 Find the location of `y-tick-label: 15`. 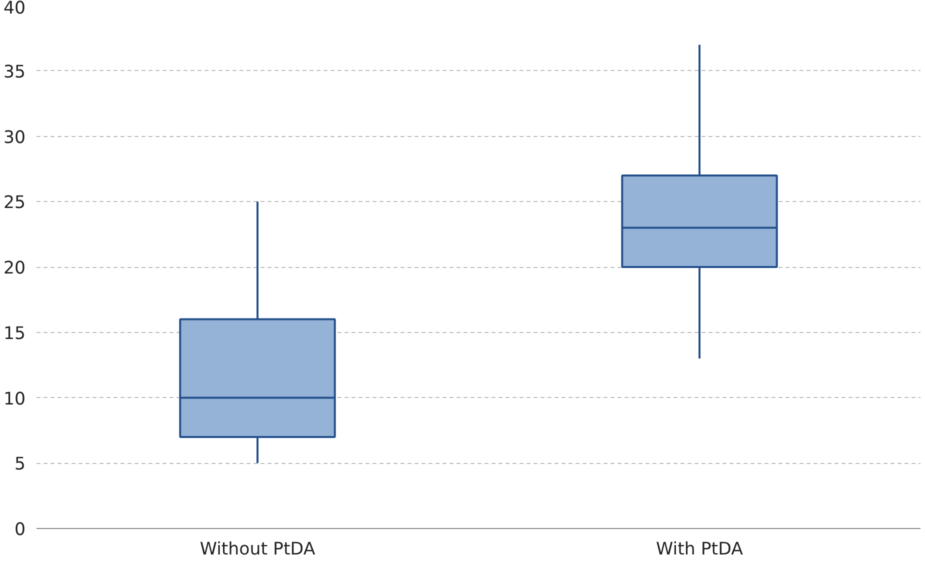

y-tick-label: 15 is located at coordinates (14, 334).